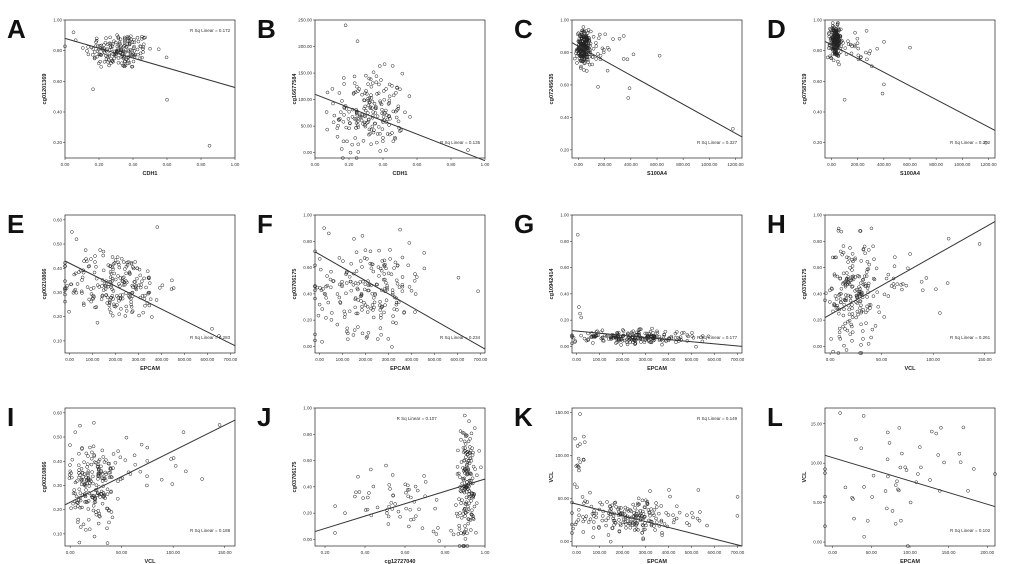 The width and height of the screenshot is (1020, 564). I want to click on x-tick-label: 400.00, so click(631, 164).